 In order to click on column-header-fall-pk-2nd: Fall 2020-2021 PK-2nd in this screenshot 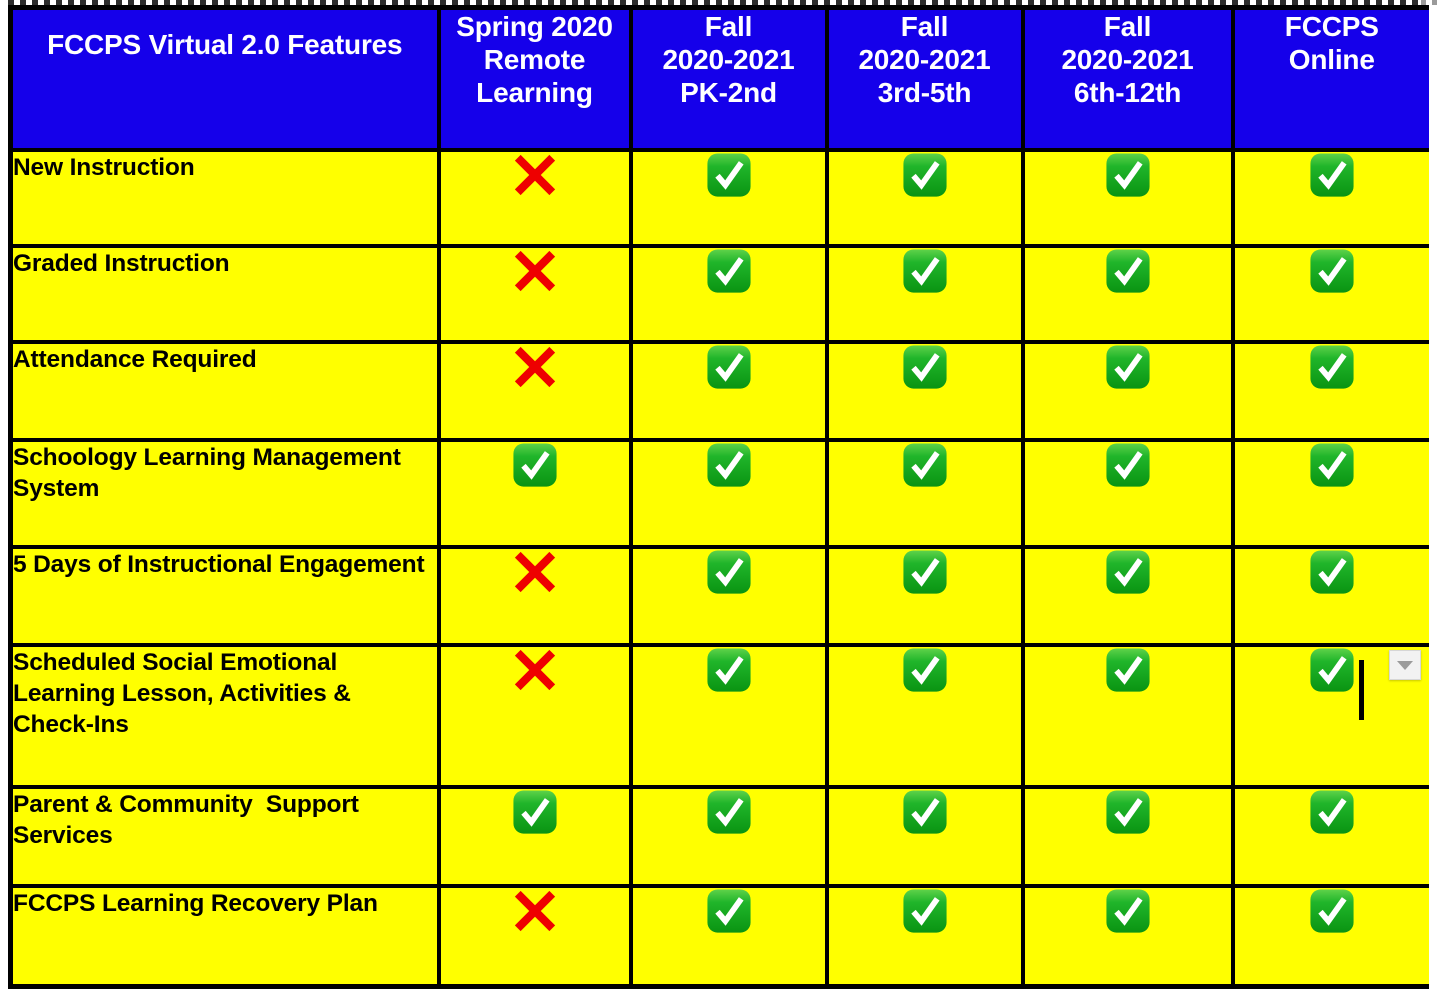, I will do `click(728, 78)`.